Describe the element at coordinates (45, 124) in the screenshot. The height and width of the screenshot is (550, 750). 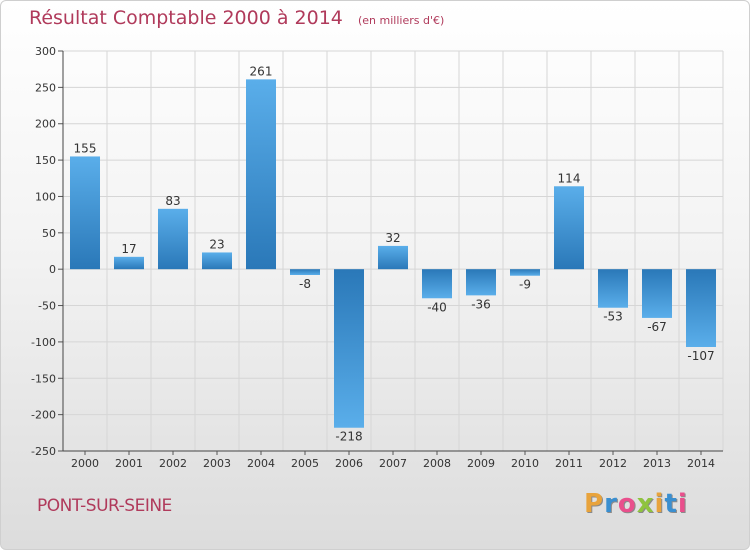
I see `y-tick-label: 200` at that location.